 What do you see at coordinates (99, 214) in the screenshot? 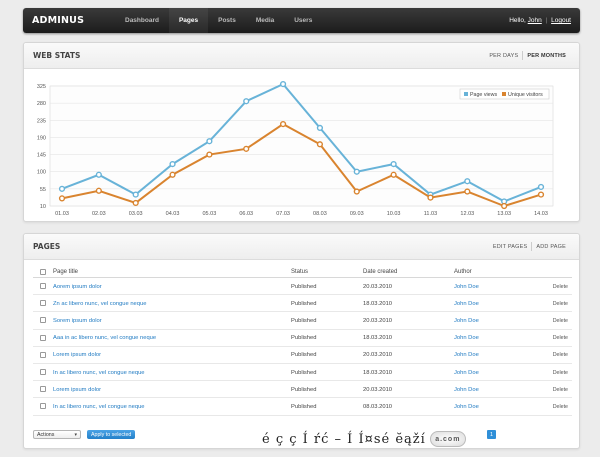
I see `x-tick-label: 02.03` at bounding box center [99, 214].